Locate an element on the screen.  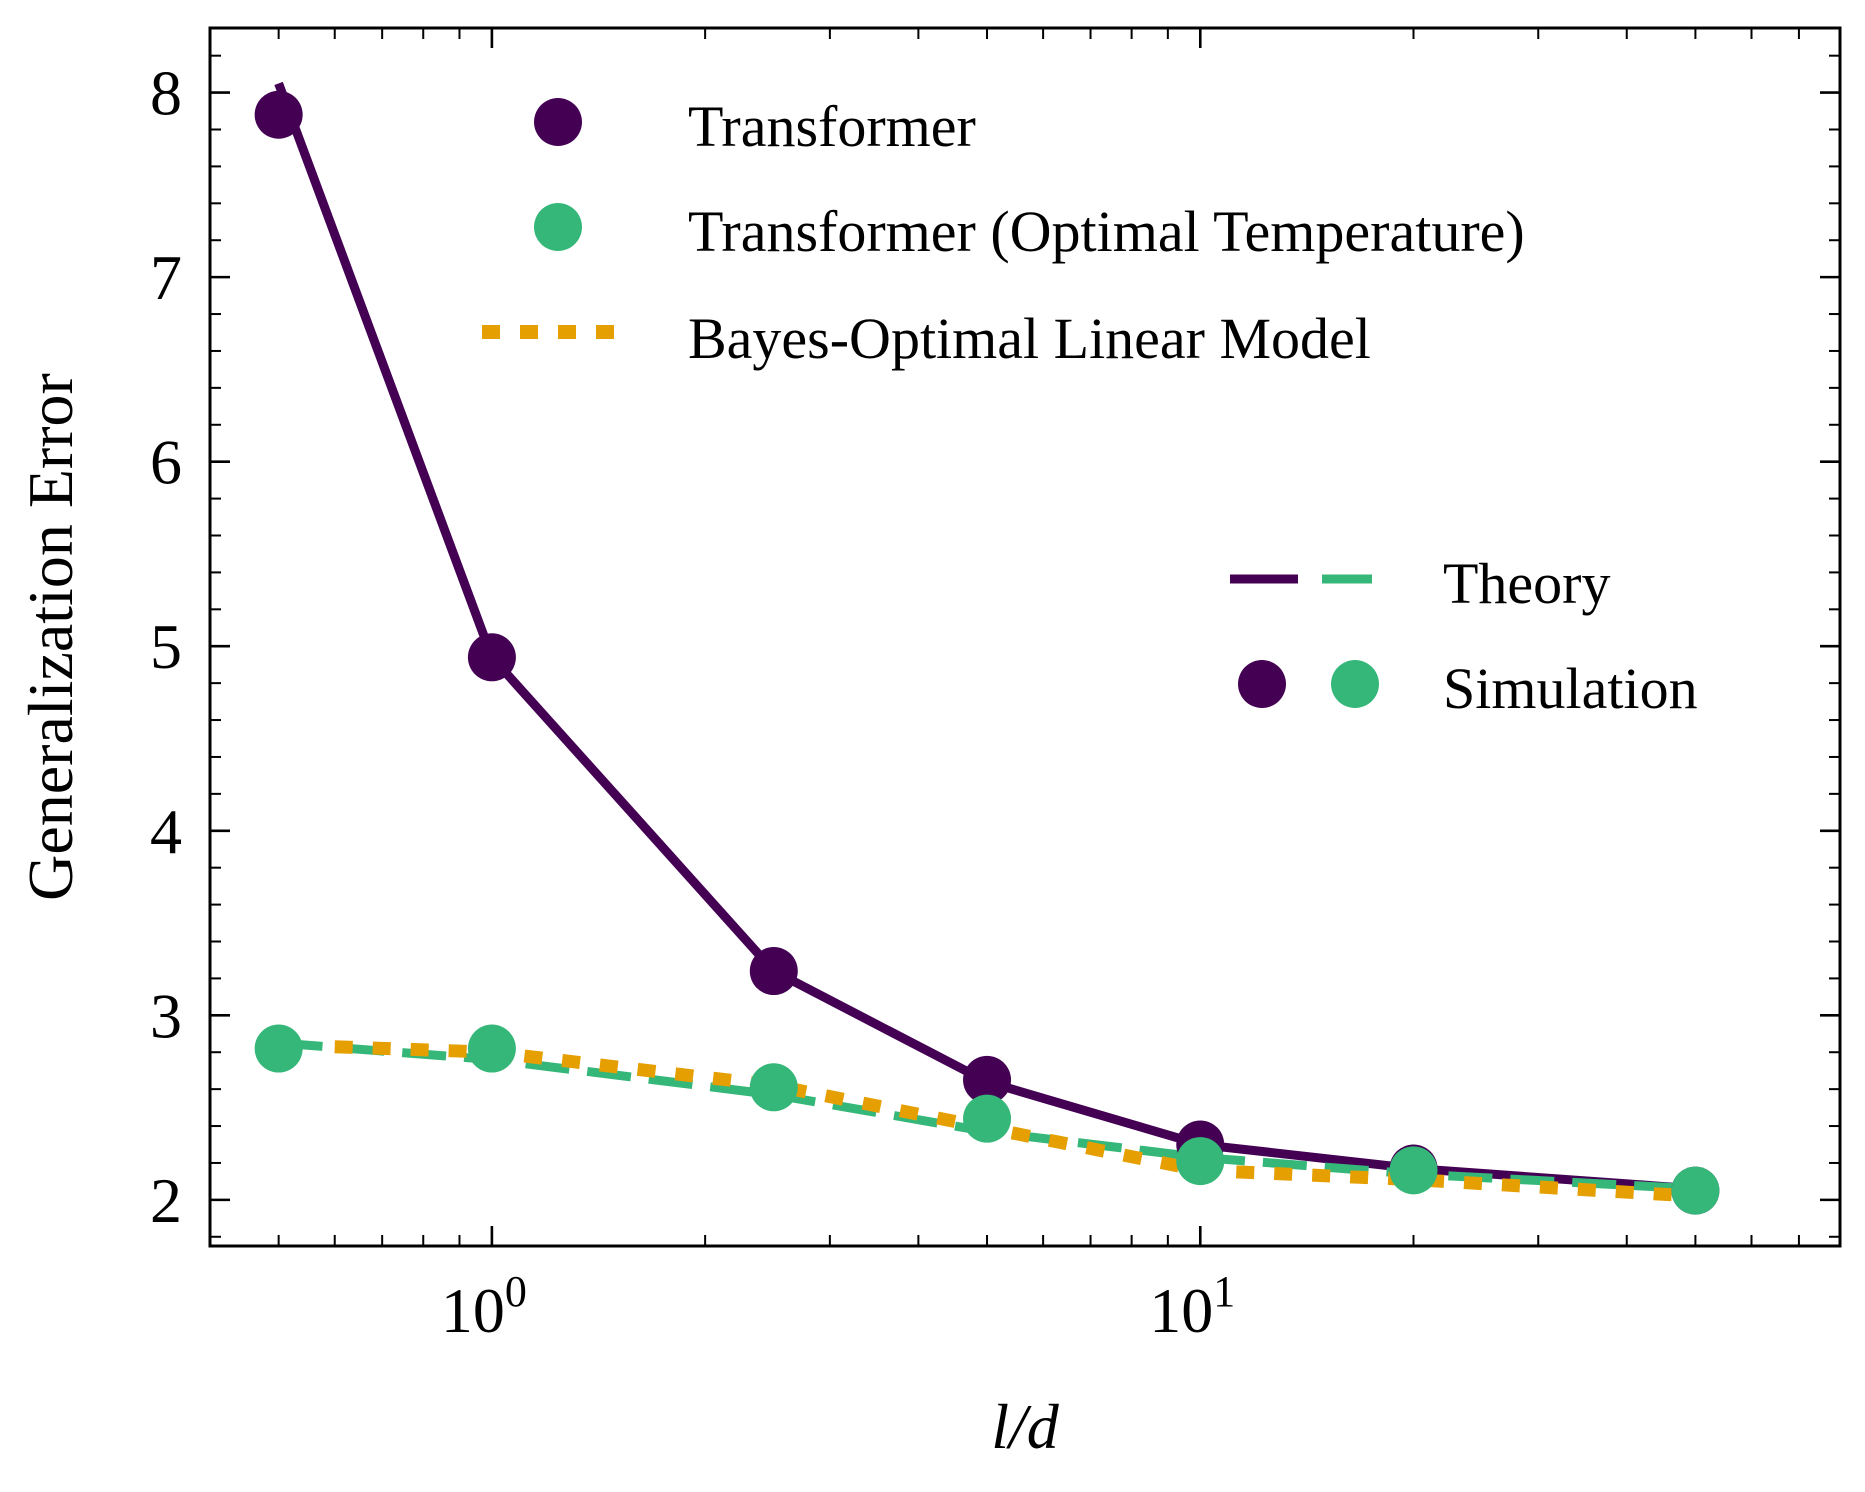
x-tick-label: 10¹ is located at coordinates (1192, 1306).